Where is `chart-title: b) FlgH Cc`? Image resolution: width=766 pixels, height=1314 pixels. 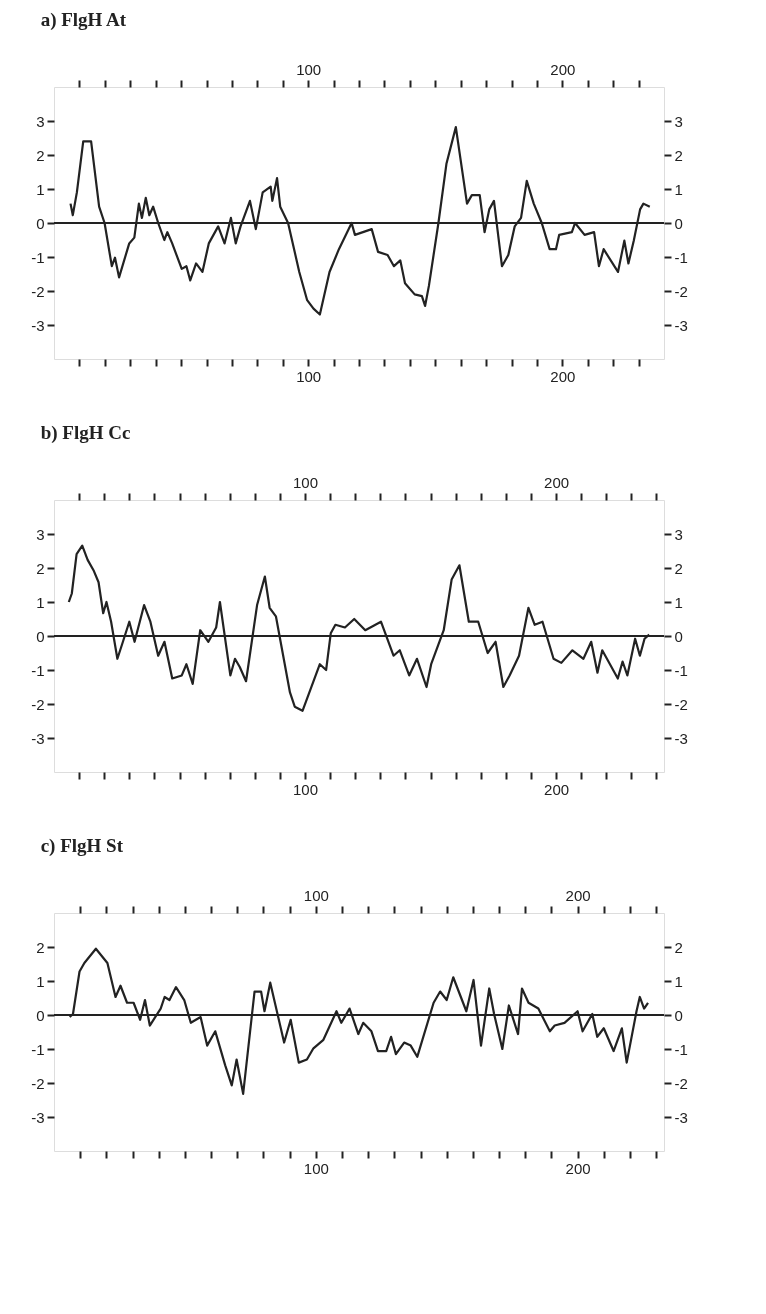
chart-title: b) FlgH Cc is located at coordinates (85, 433).